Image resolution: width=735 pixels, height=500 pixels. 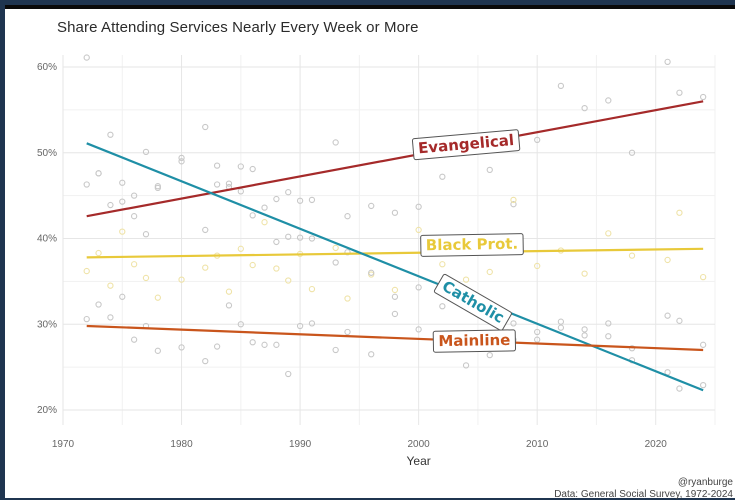 I want to click on series-label-text: Catholic, so click(x=473, y=302).